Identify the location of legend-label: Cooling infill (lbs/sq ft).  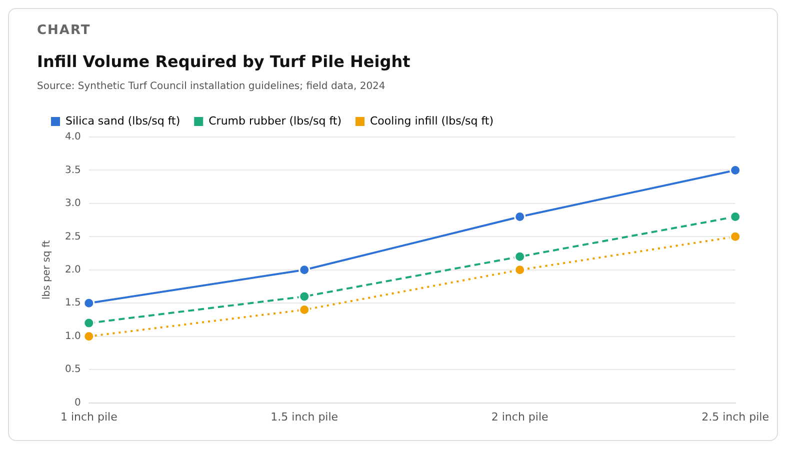
(432, 121).